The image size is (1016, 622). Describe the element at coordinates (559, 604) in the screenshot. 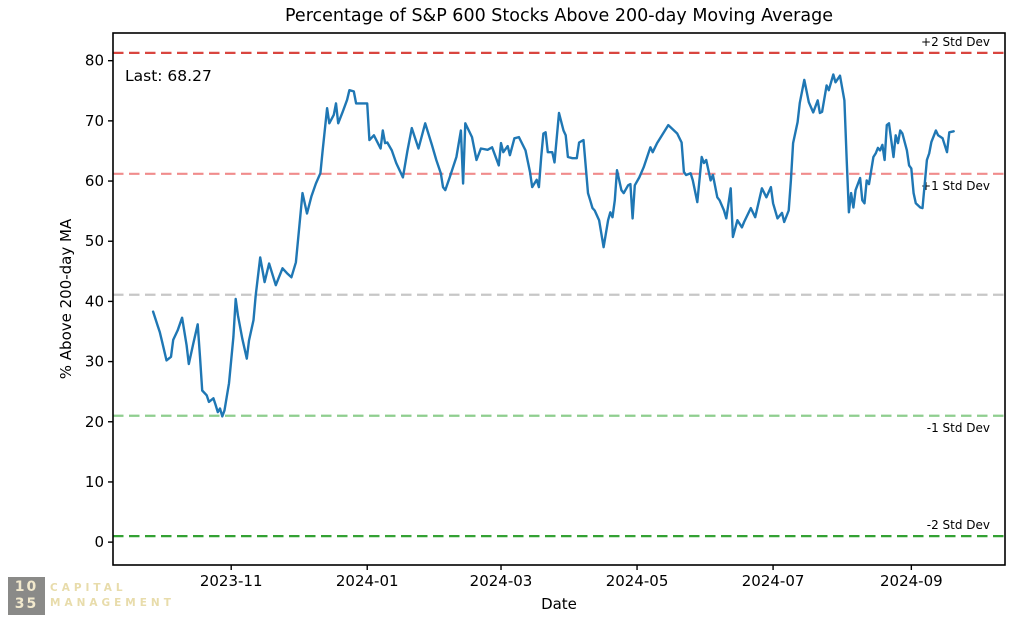

I see `x-axis-label: Date` at that location.